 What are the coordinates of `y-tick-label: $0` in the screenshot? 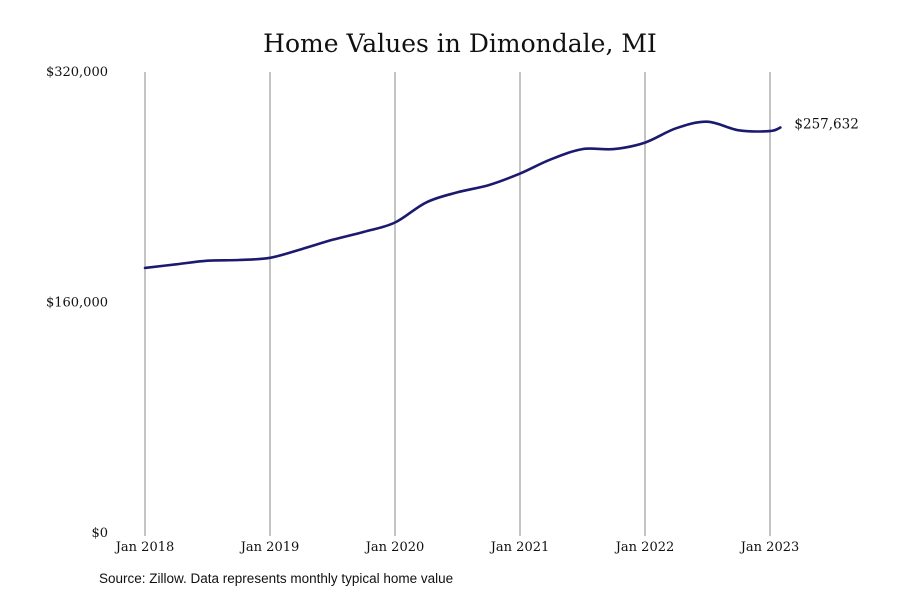 It's located at (99, 533).